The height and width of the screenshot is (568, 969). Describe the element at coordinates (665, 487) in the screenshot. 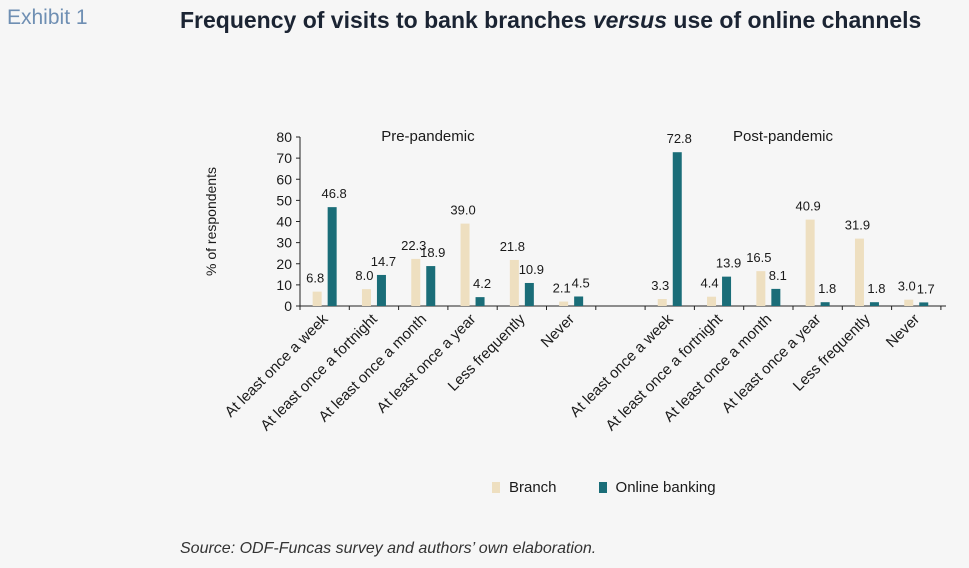

I see `legend-label-online: Online banking` at that location.